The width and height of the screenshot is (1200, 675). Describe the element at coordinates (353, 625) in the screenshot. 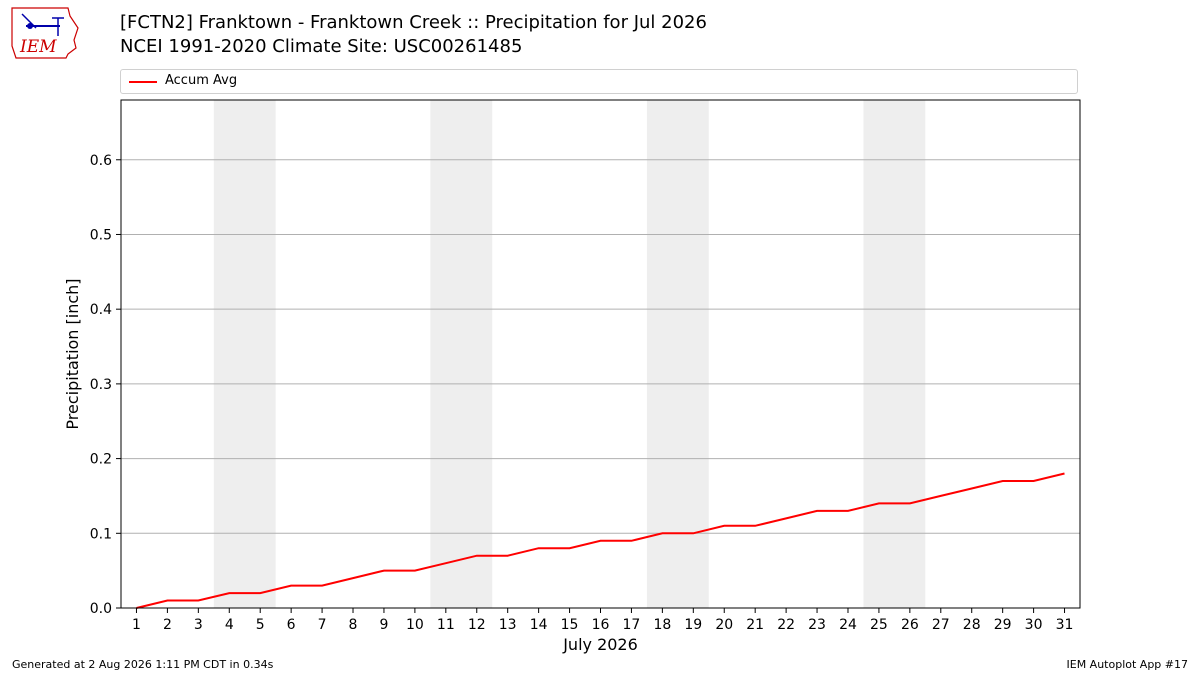

I see `x-tick-label: 8` at that location.